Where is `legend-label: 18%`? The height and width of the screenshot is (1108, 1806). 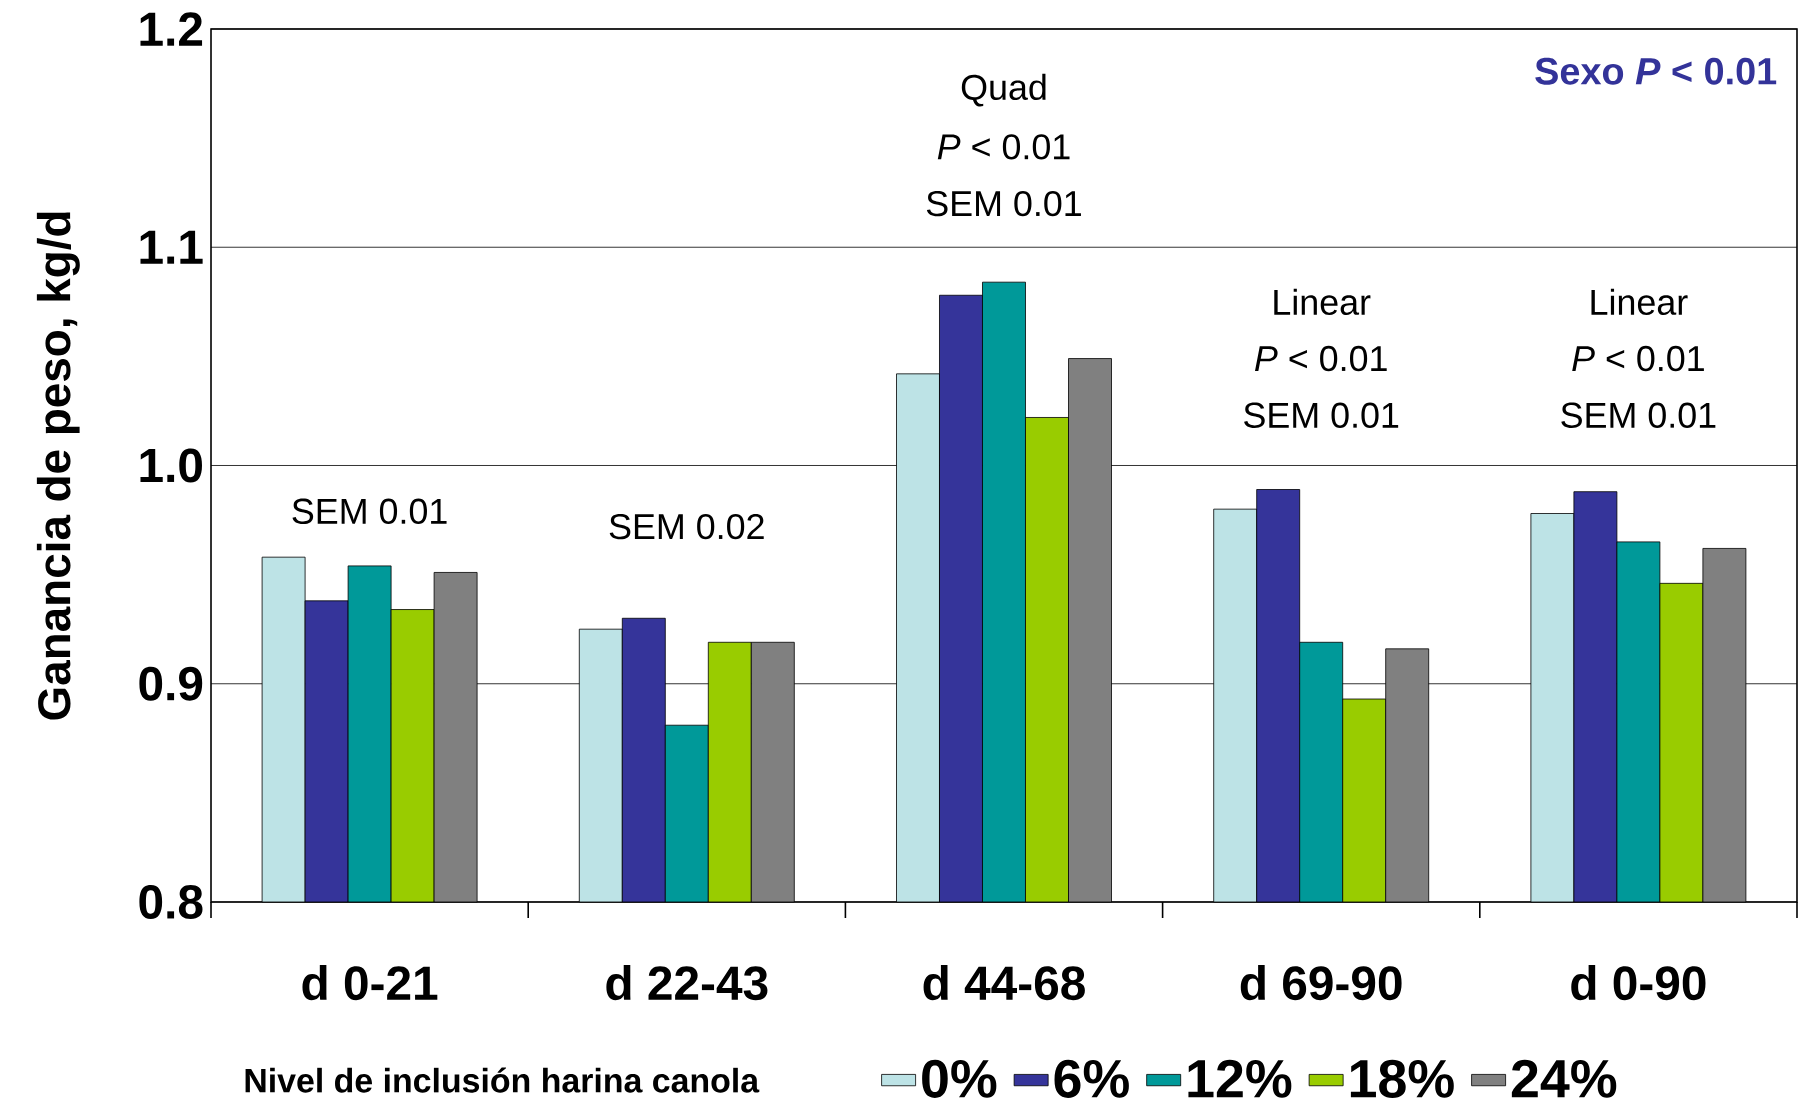 legend-label: 18% is located at coordinates (1402, 1078).